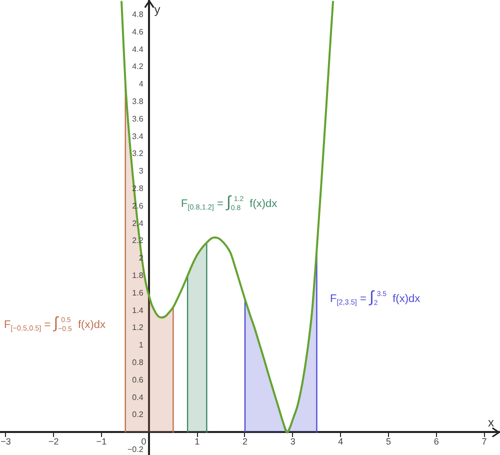 This screenshot has width=500, height=455. Describe the element at coordinates (436, 441) in the screenshot. I see `x-tick-label: 6` at that location.